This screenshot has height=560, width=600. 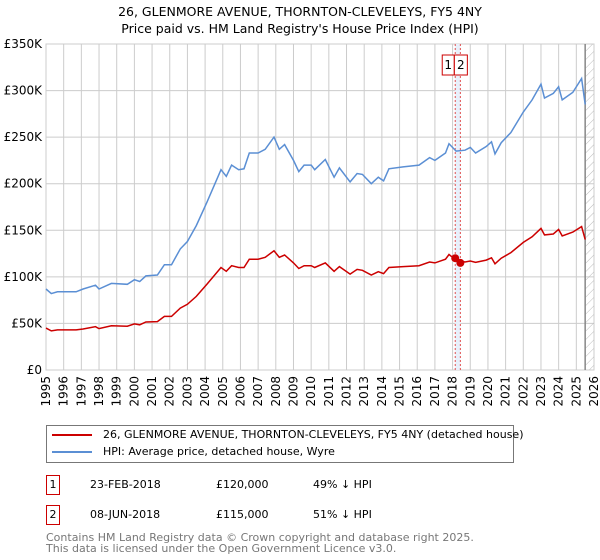 I want to click on x-tick-label: 2016, so click(x=417, y=391).